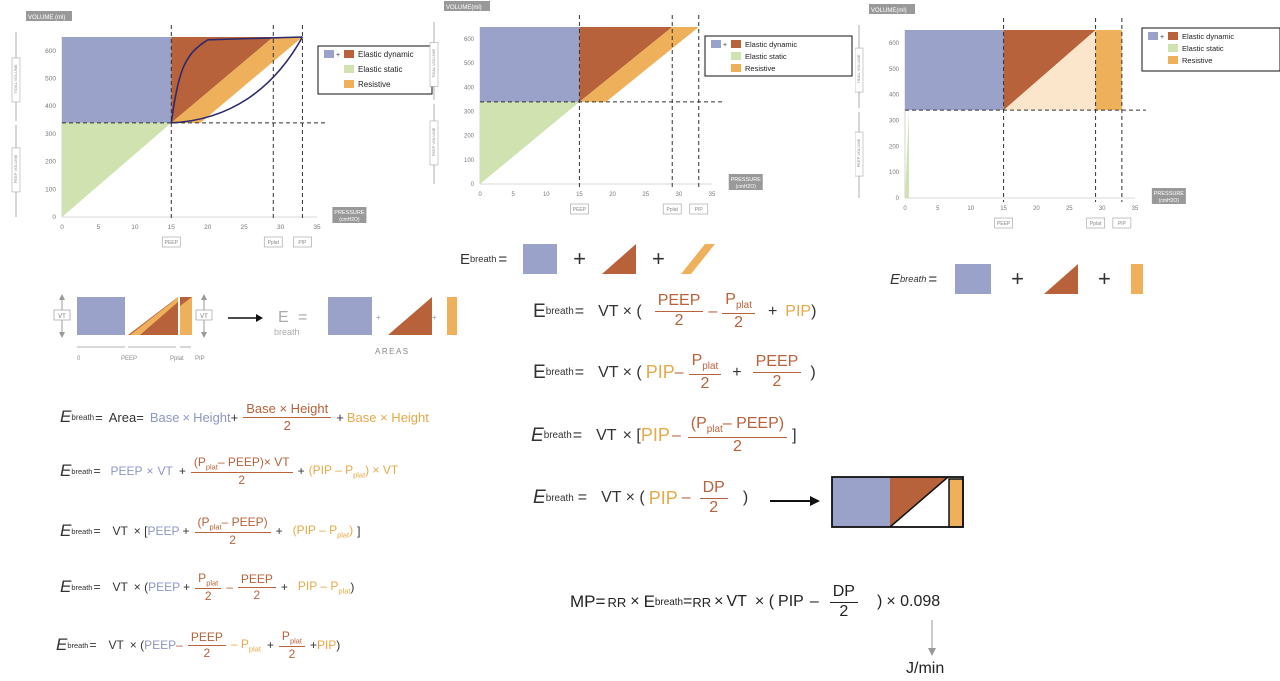 The height and width of the screenshot is (681, 1280). What do you see at coordinates (546, 195) in the screenshot?
I see `x-tick-label: 10` at bounding box center [546, 195].